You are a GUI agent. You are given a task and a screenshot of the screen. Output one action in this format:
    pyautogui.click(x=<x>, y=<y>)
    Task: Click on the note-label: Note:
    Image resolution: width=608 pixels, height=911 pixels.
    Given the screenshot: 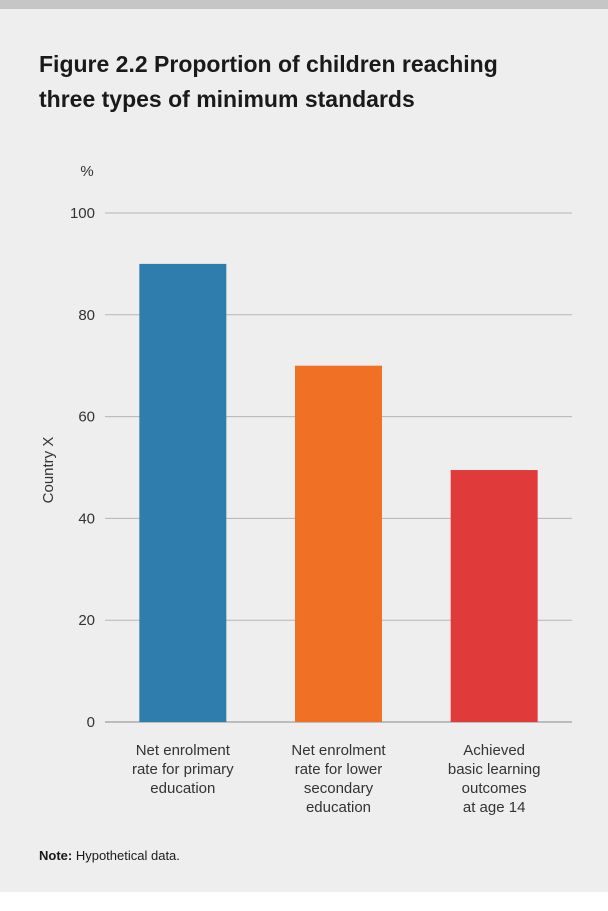 What is the action you would take?
    pyautogui.click(x=56, y=855)
    